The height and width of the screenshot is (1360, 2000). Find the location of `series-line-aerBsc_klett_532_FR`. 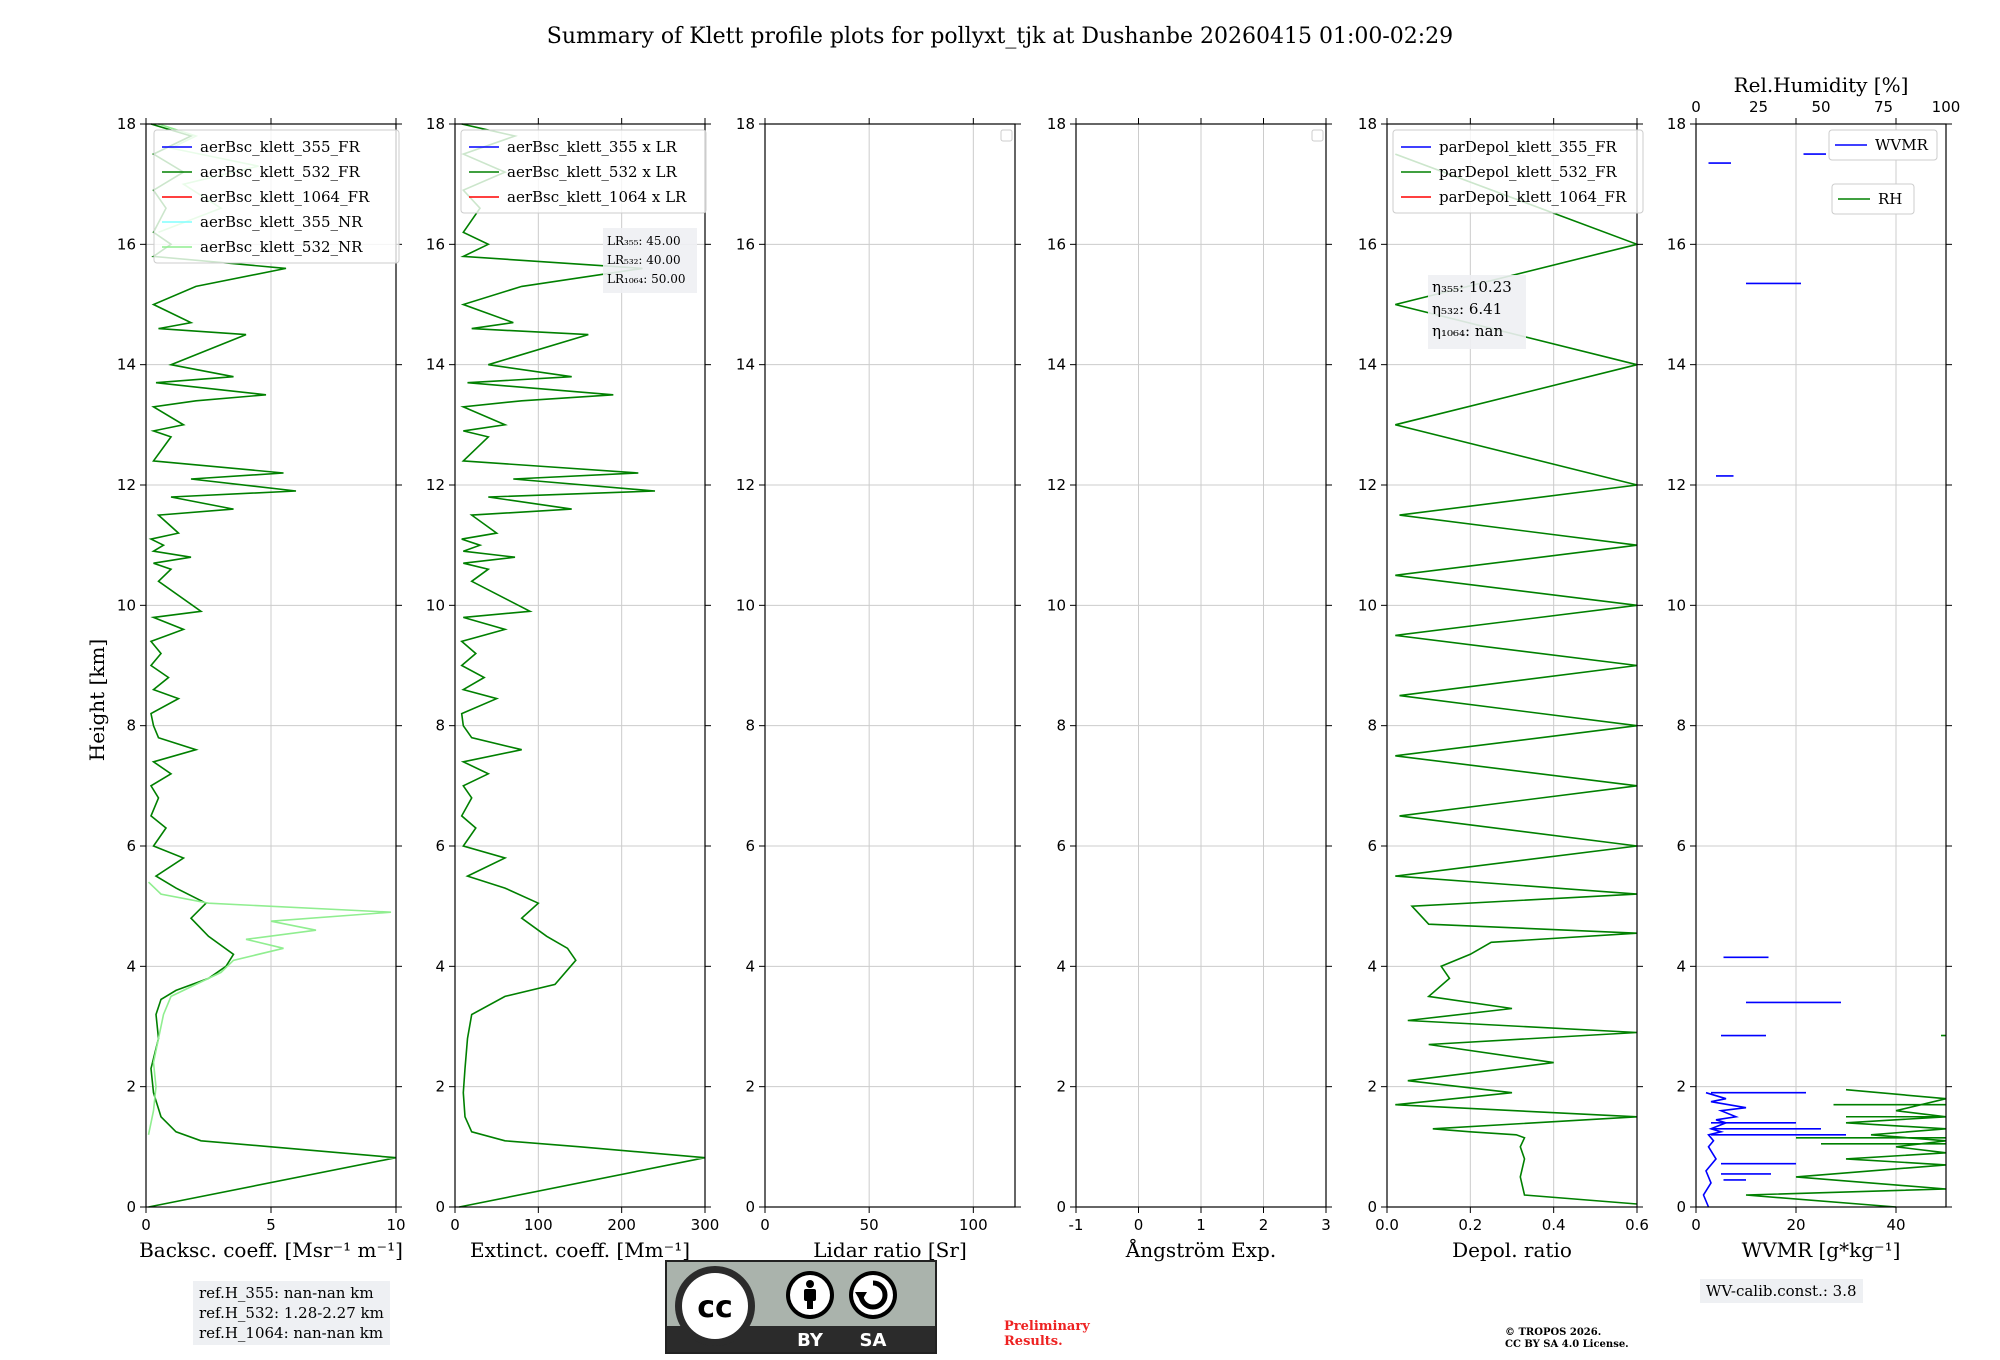

series-line-aerBsc_klett_532_FR is located at coordinates (272, 665).